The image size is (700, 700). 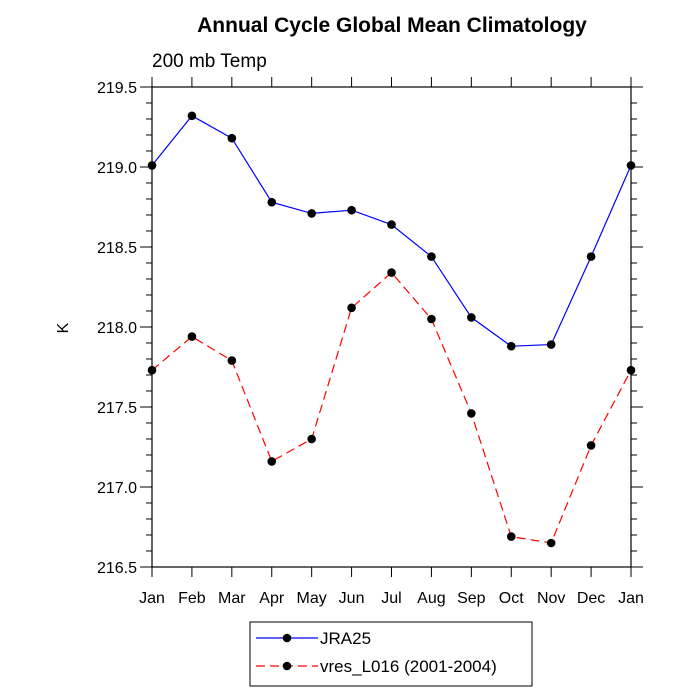 I want to click on y-tick-label: 218.5, so click(x=117, y=248).